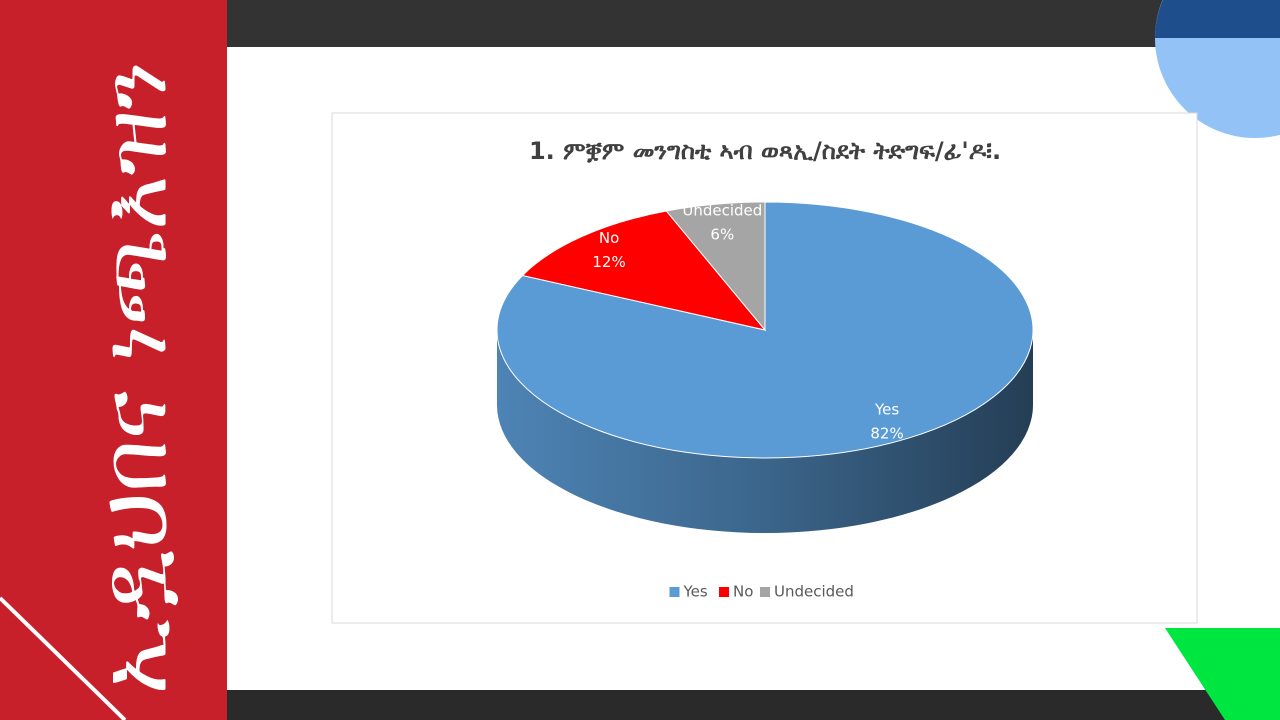 Image resolution: width=1280 pixels, height=720 pixels. I want to click on chart-title: 1. ምቛም መንግስቲ ኣብ ወጻኢ/ስደት ትድግፍ/ፊ'ዶ፧., so click(765, 151).